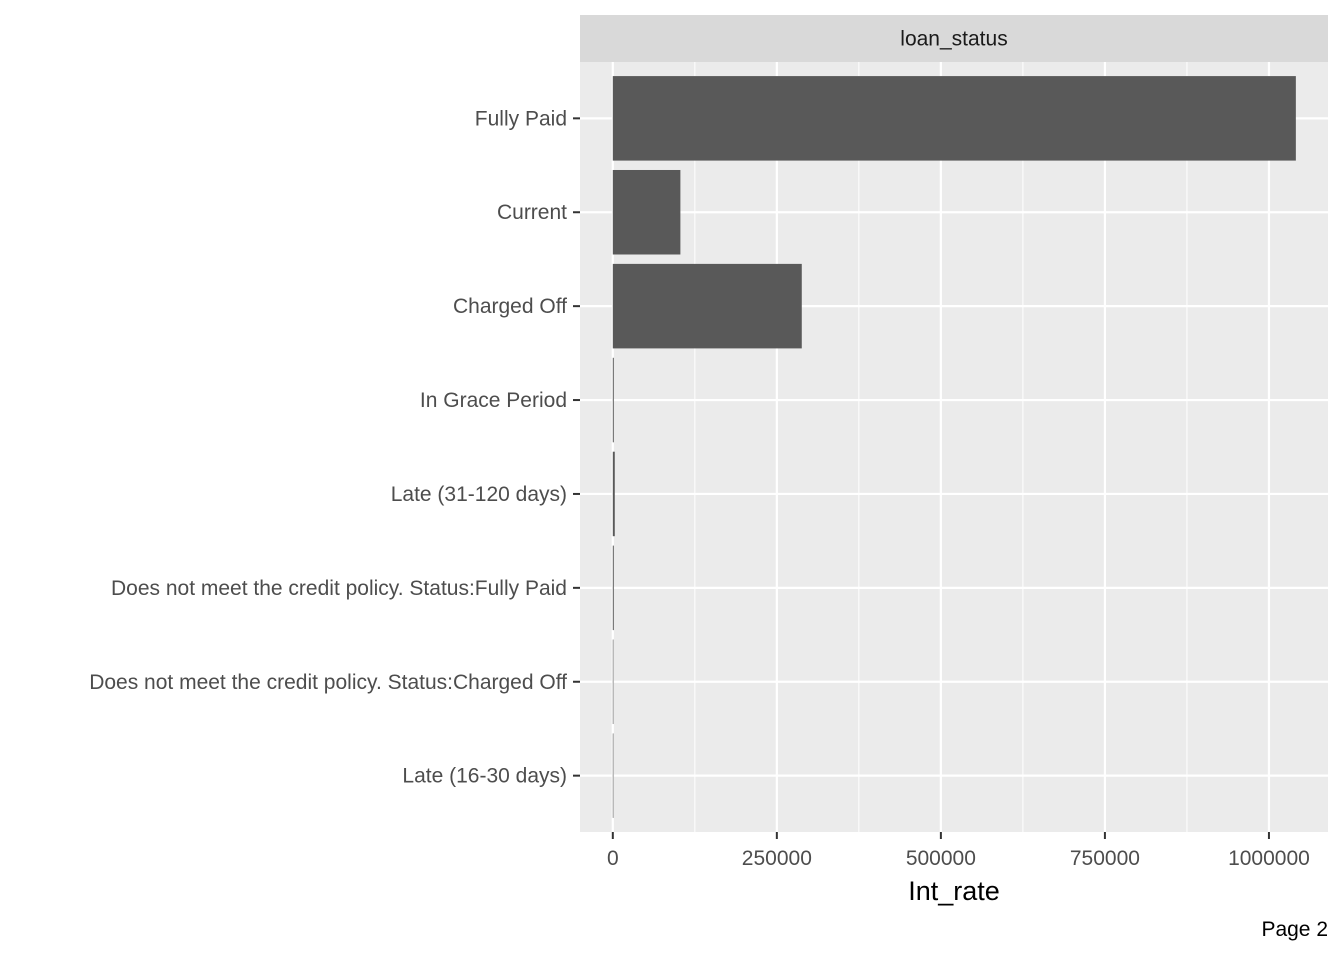  I want to click on x-tick-label: 250000, so click(777, 858).